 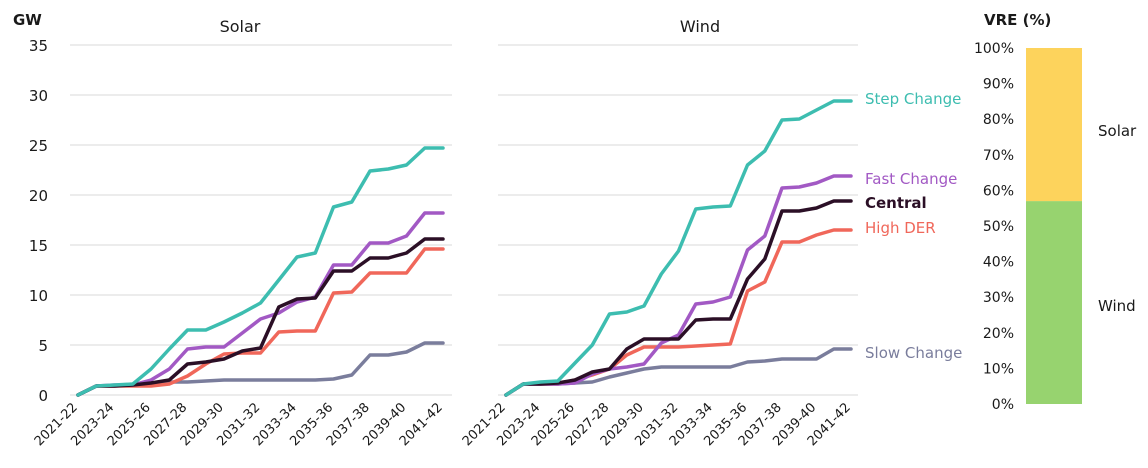 I want to click on vre-y-tick-label: 40%, so click(x=998, y=263).